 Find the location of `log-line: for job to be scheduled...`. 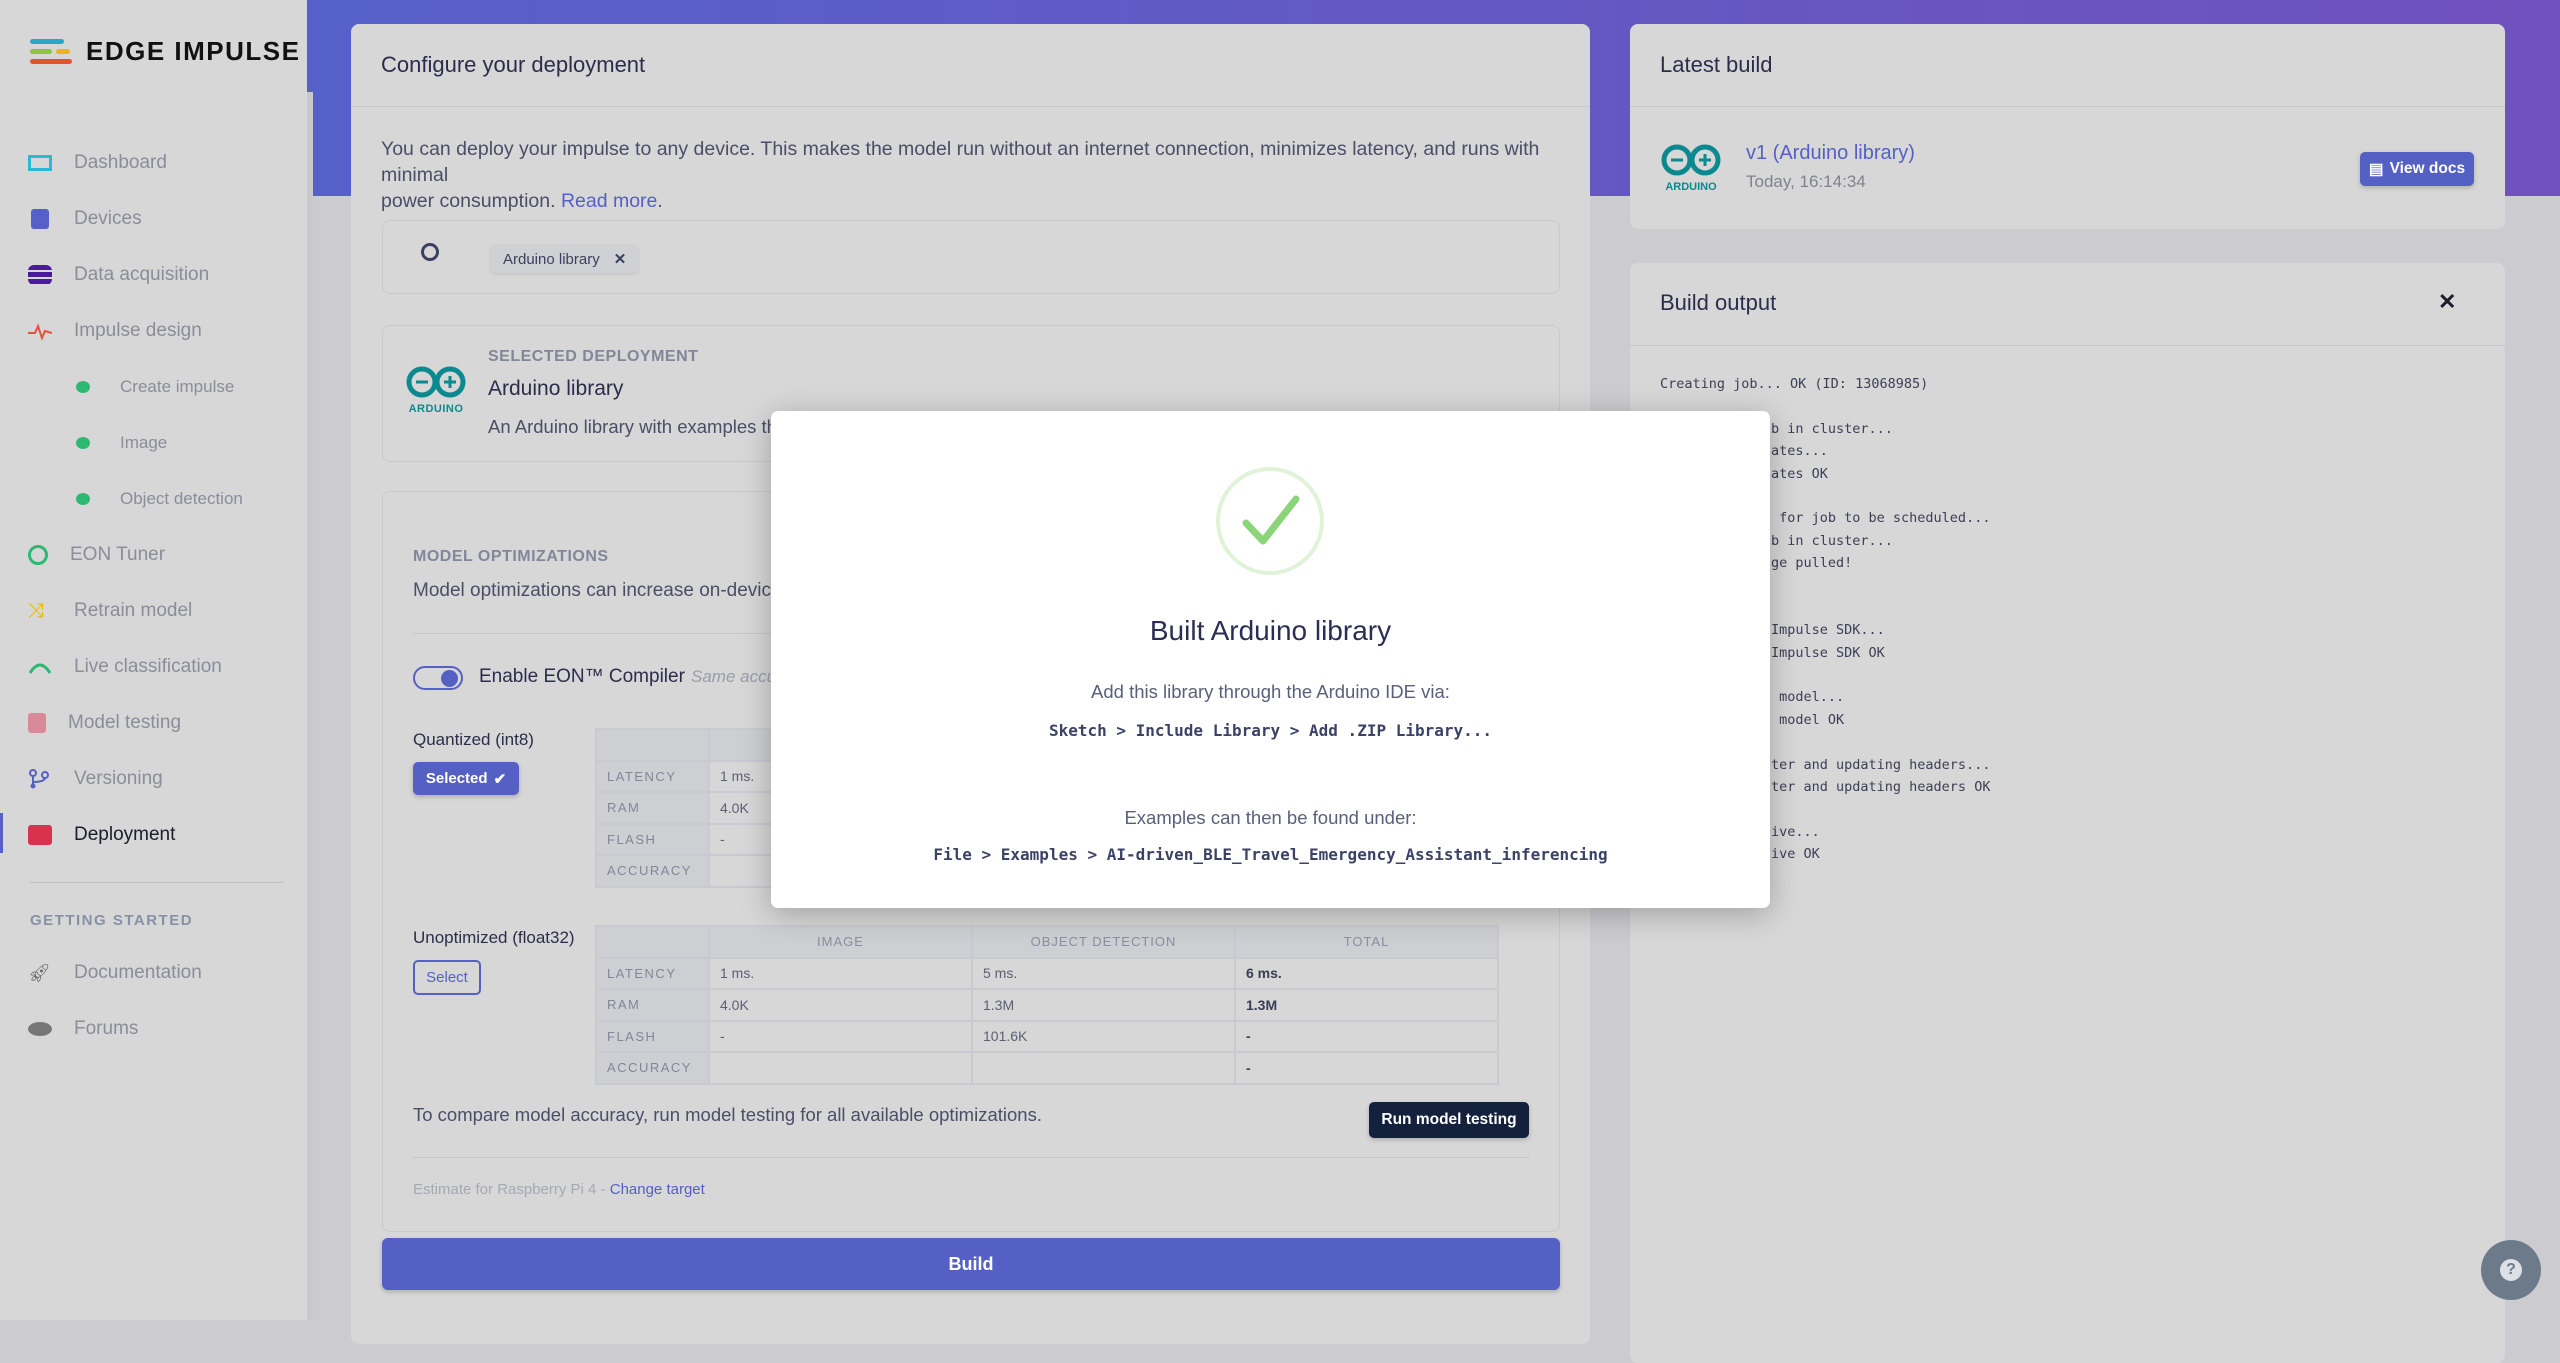

log-line: for job to be scheduled... is located at coordinates (1881, 518).